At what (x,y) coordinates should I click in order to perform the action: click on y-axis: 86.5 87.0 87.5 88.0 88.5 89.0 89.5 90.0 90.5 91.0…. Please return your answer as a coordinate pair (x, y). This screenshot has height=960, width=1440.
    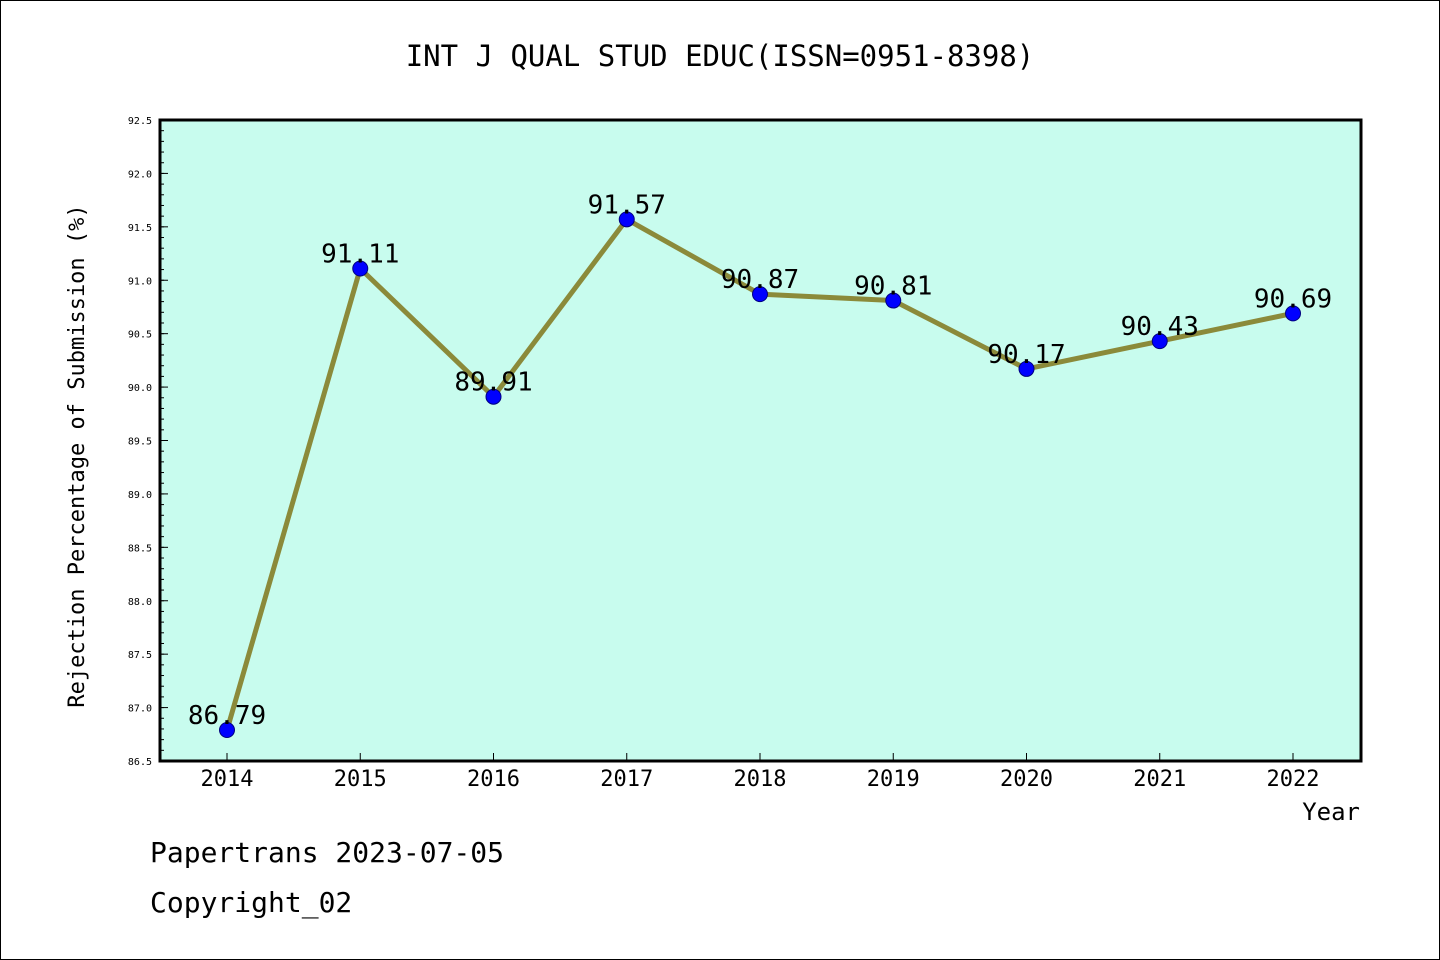
    Looking at the image, I should click on (148, 442).